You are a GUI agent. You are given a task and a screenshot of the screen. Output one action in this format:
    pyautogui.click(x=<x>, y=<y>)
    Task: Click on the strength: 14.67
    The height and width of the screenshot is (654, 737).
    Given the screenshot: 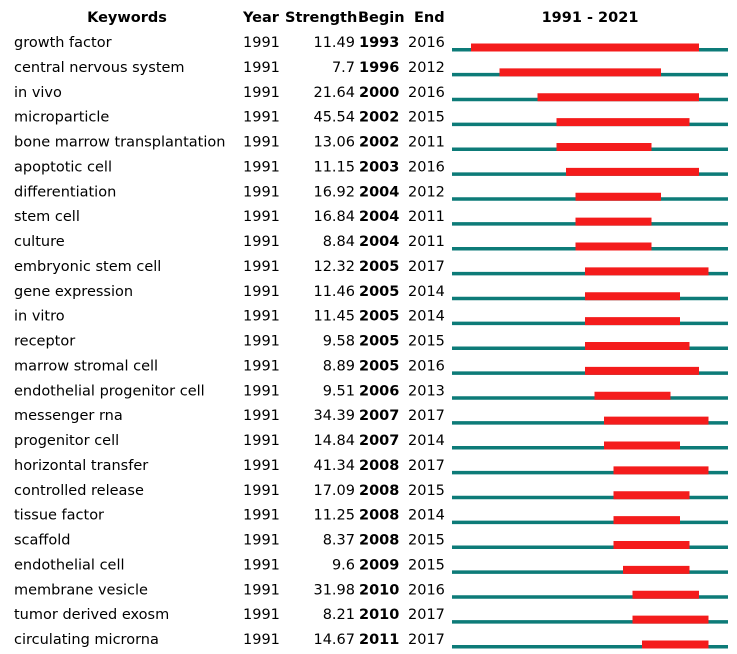 What is the action you would take?
    pyautogui.click(x=334, y=640)
    